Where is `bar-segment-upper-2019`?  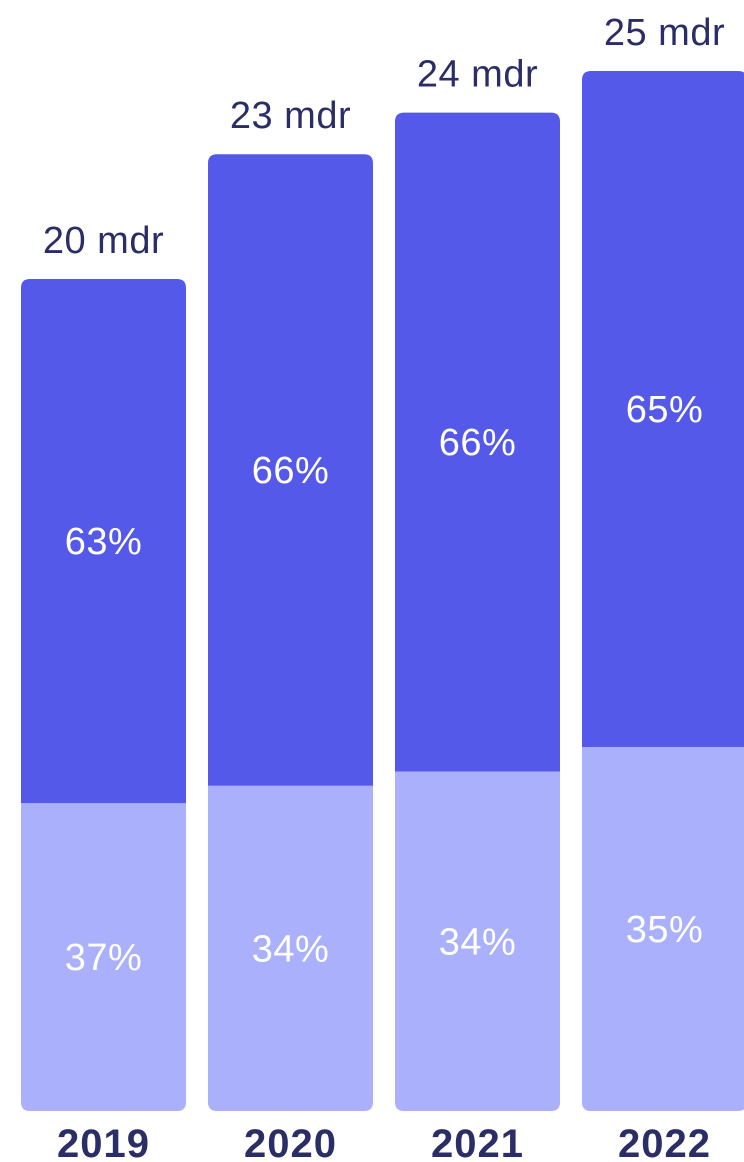
bar-segment-upper-2019 is located at coordinates (103, 541).